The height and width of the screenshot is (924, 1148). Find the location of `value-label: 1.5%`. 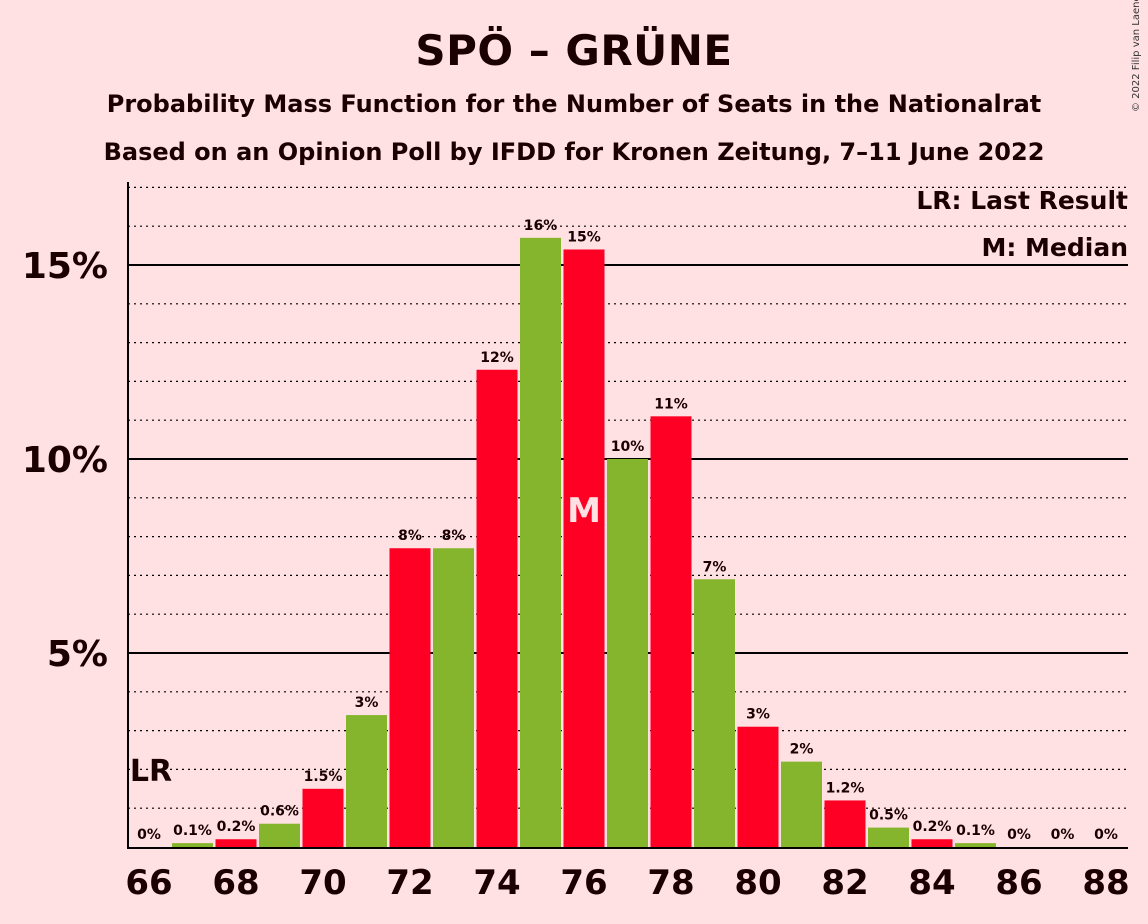

value-label: 1.5% is located at coordinates (323, 777).